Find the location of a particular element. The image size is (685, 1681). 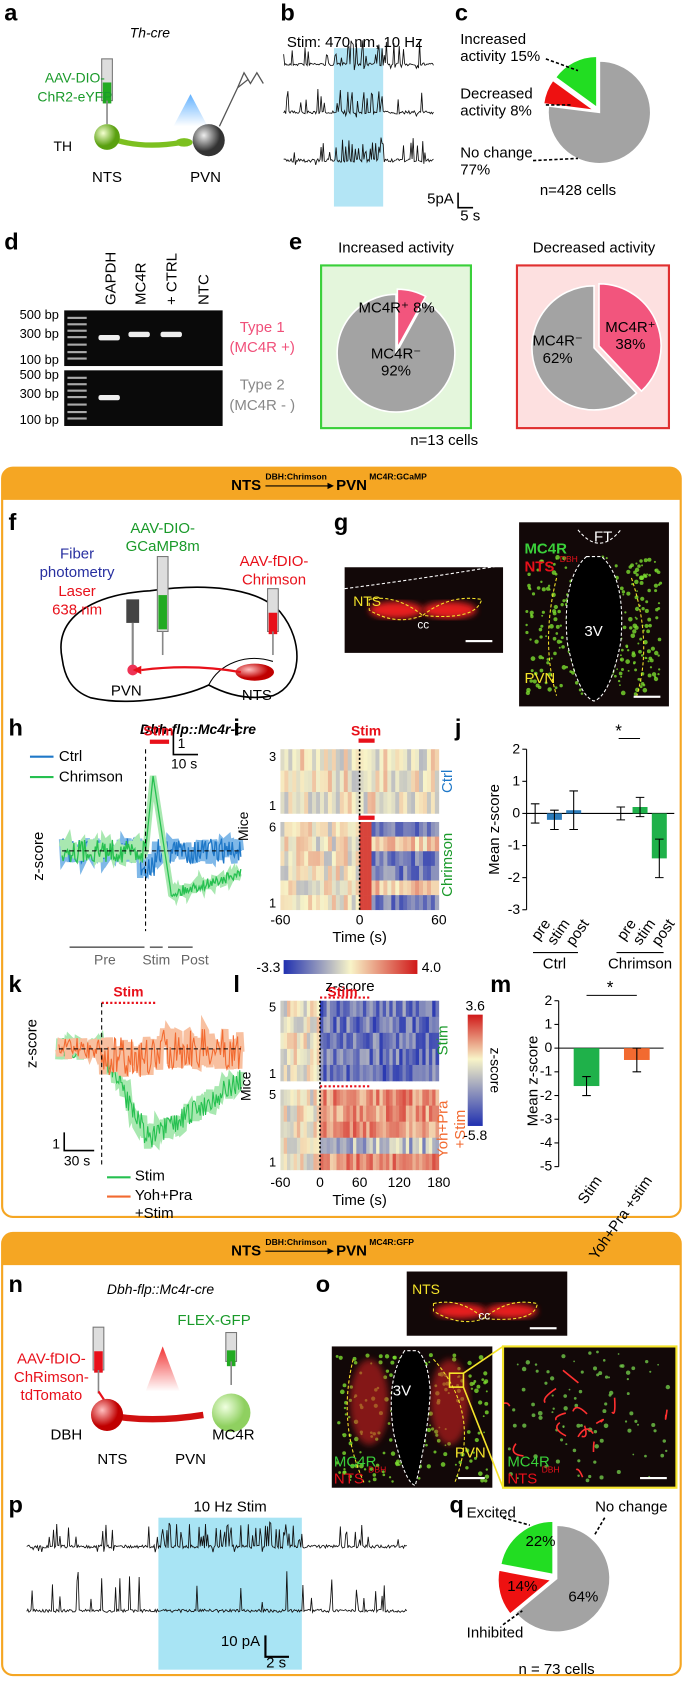

micrograph is located at coordinates (590, 1417).